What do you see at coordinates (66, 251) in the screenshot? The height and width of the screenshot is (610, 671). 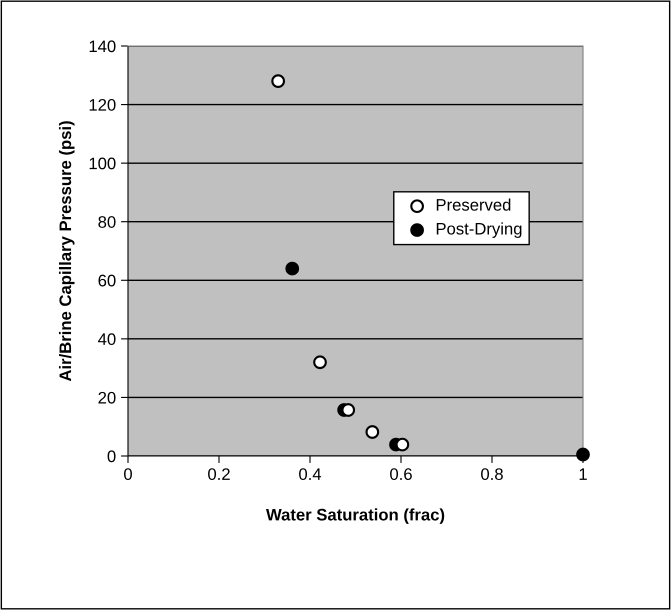 I see `y-axis-title: Air/Brine Capillary Pressure (psi)` at bounding box center [66, 251].